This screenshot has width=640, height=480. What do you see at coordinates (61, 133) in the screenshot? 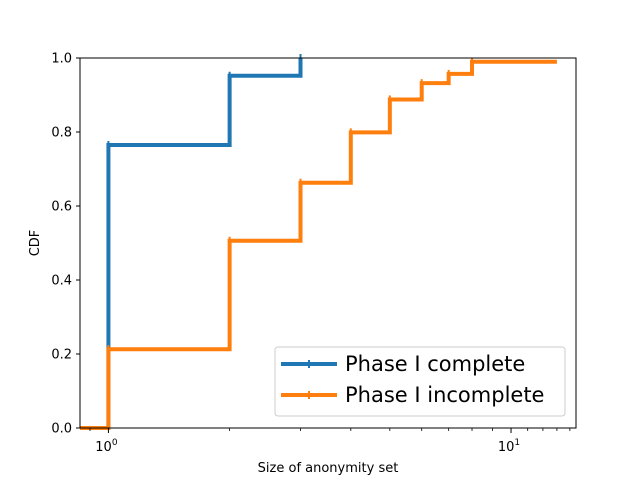
I see `y-tick-label: 0.8` at bounding box center [61, 133].